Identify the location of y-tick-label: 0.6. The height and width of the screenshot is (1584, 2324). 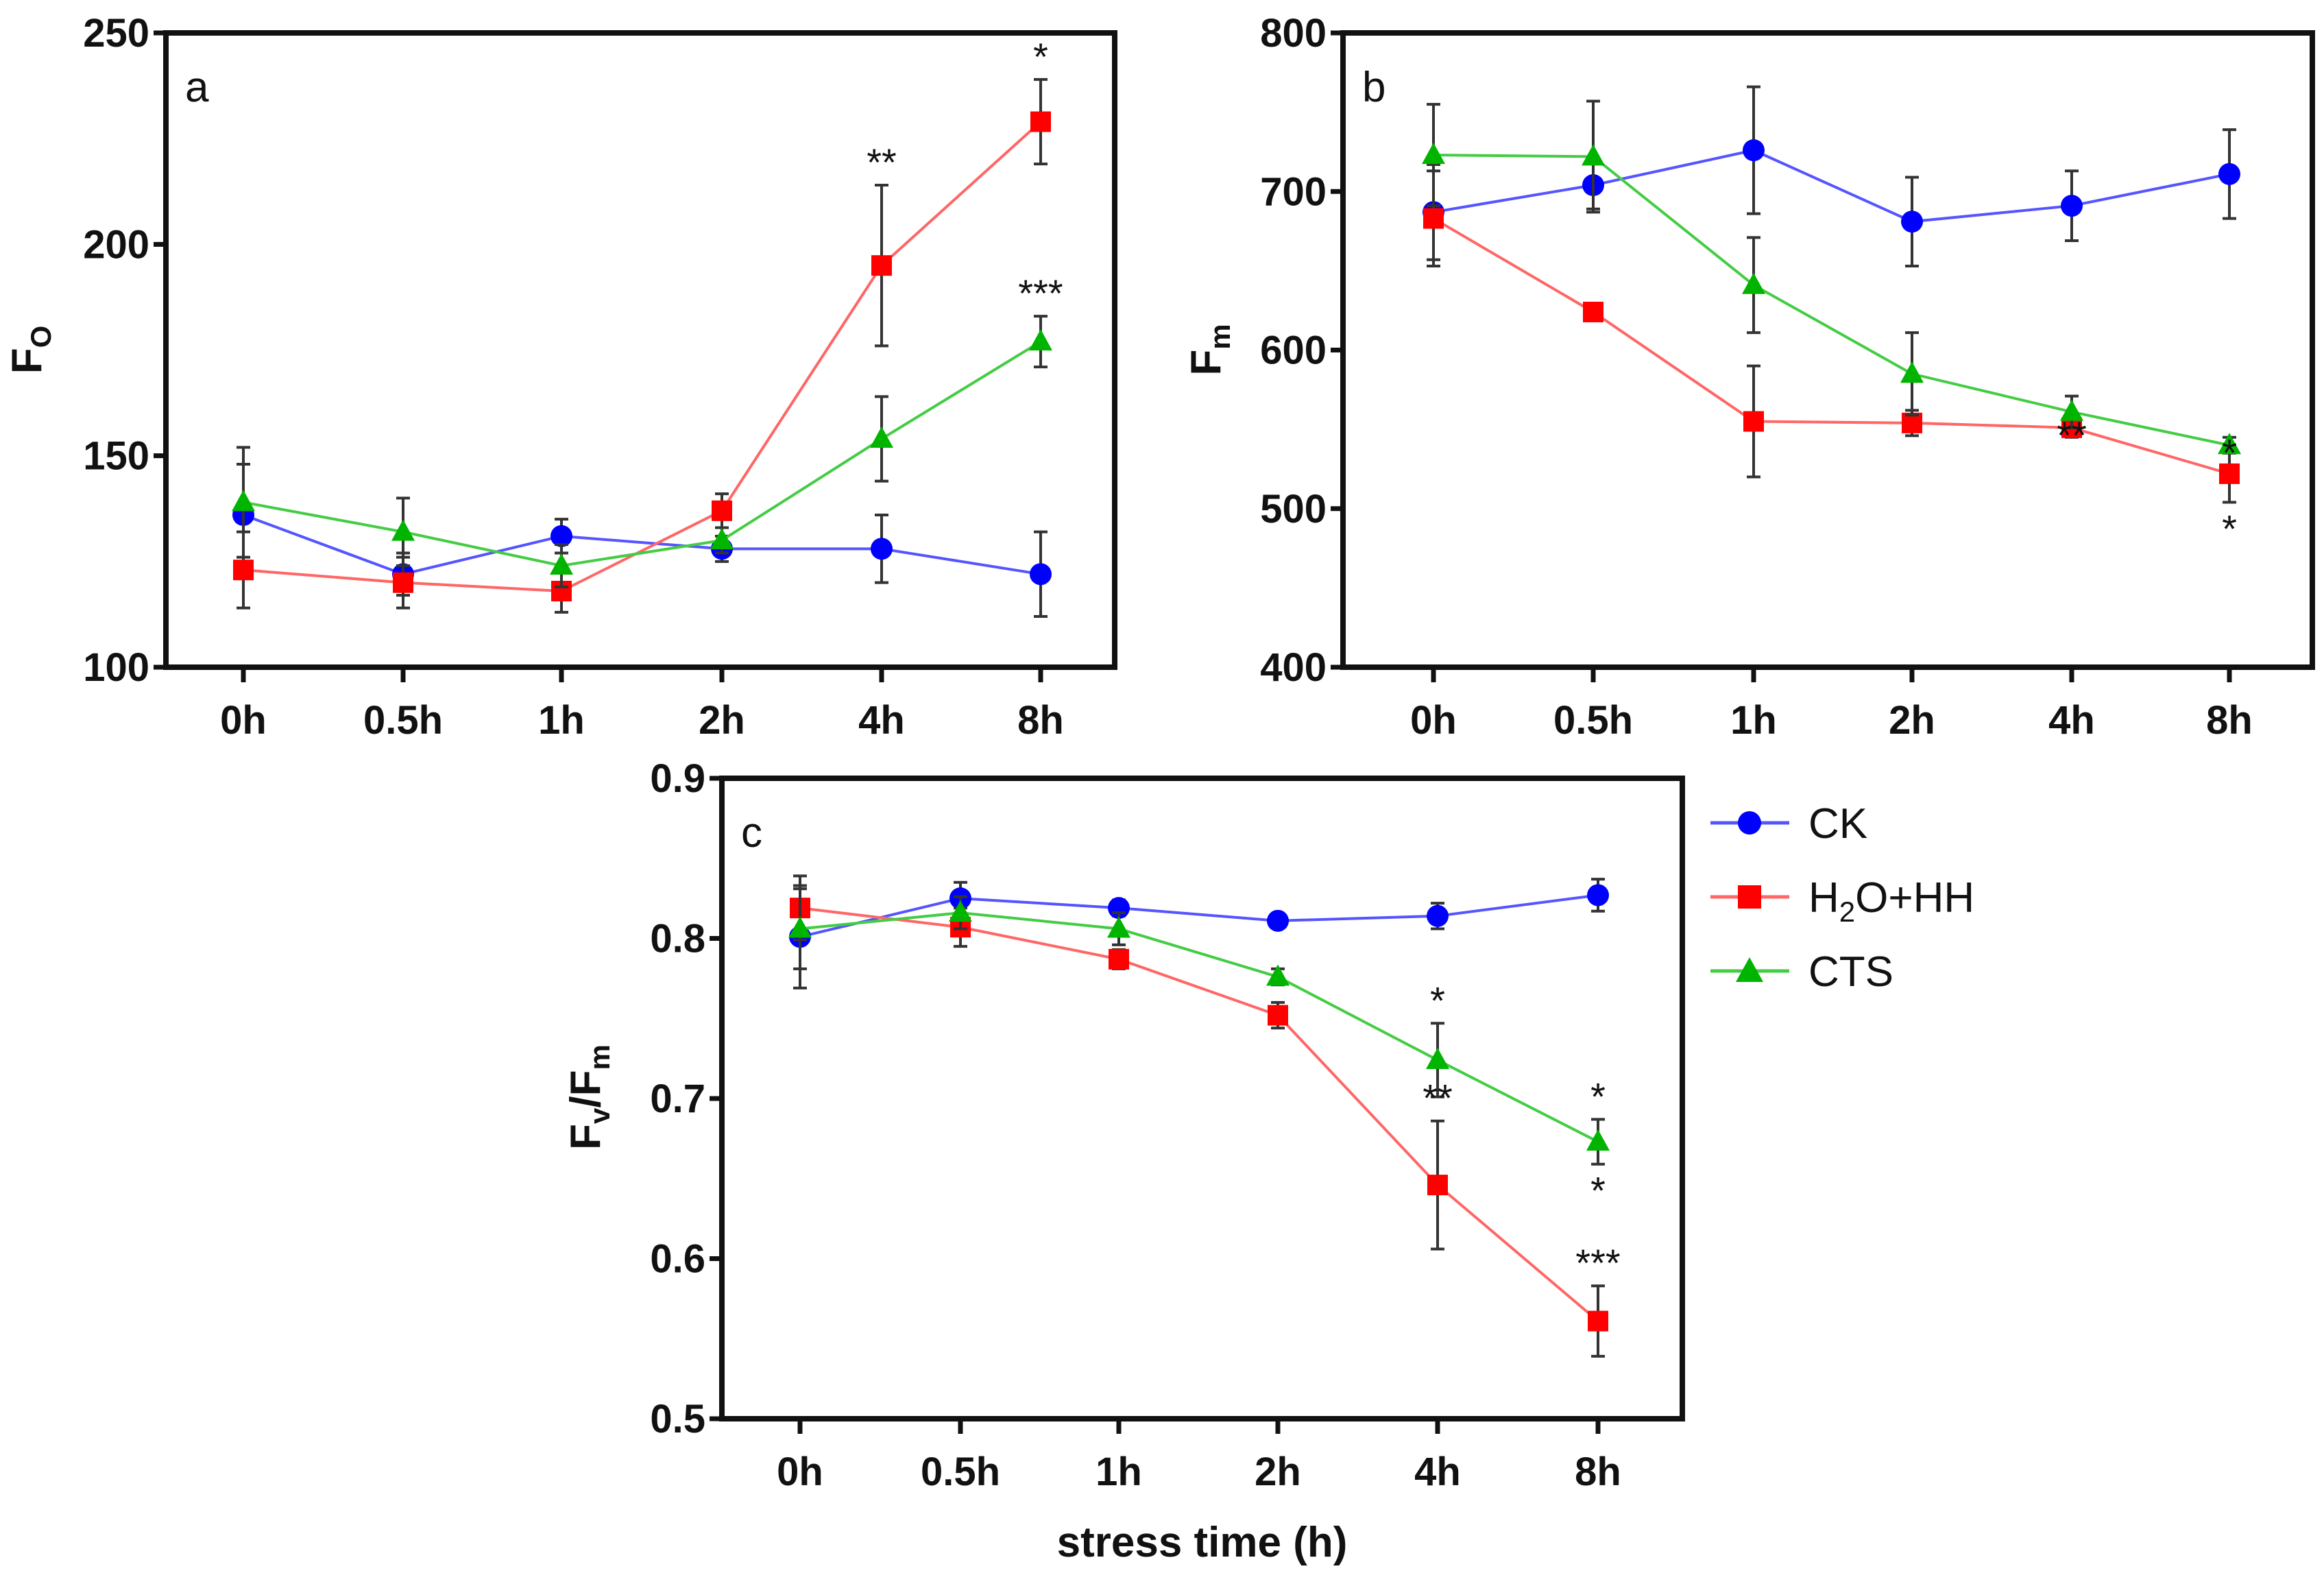
(677, 1259).